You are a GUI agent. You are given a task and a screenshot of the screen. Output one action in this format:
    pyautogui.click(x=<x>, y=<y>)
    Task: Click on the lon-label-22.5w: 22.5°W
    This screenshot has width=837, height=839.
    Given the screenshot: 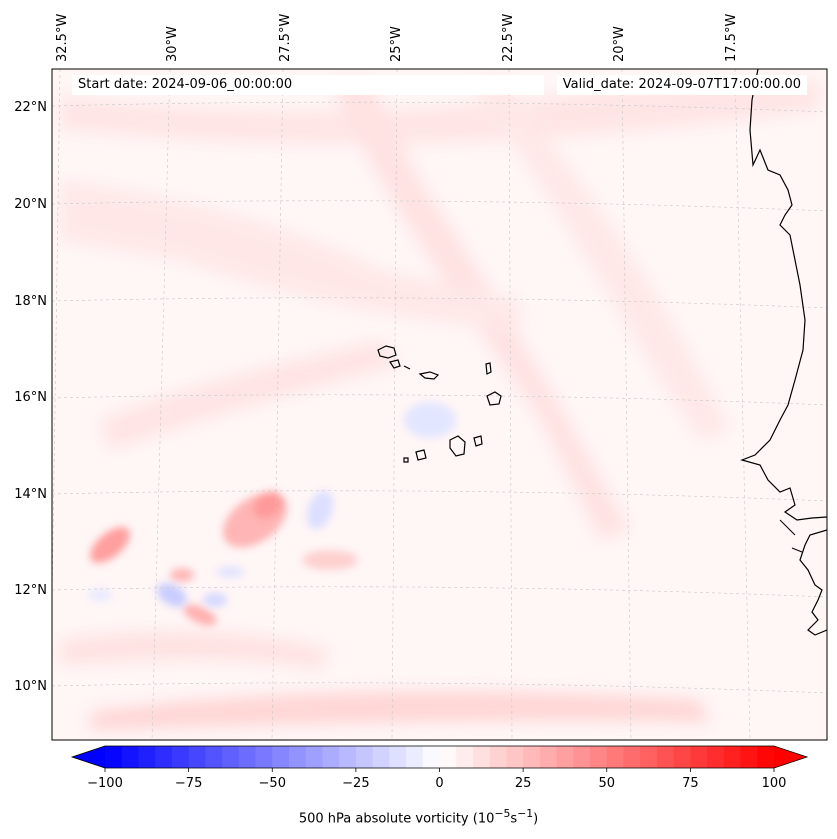 What is the action you would take?
    pyautogui.click(x=508, y=38)
    